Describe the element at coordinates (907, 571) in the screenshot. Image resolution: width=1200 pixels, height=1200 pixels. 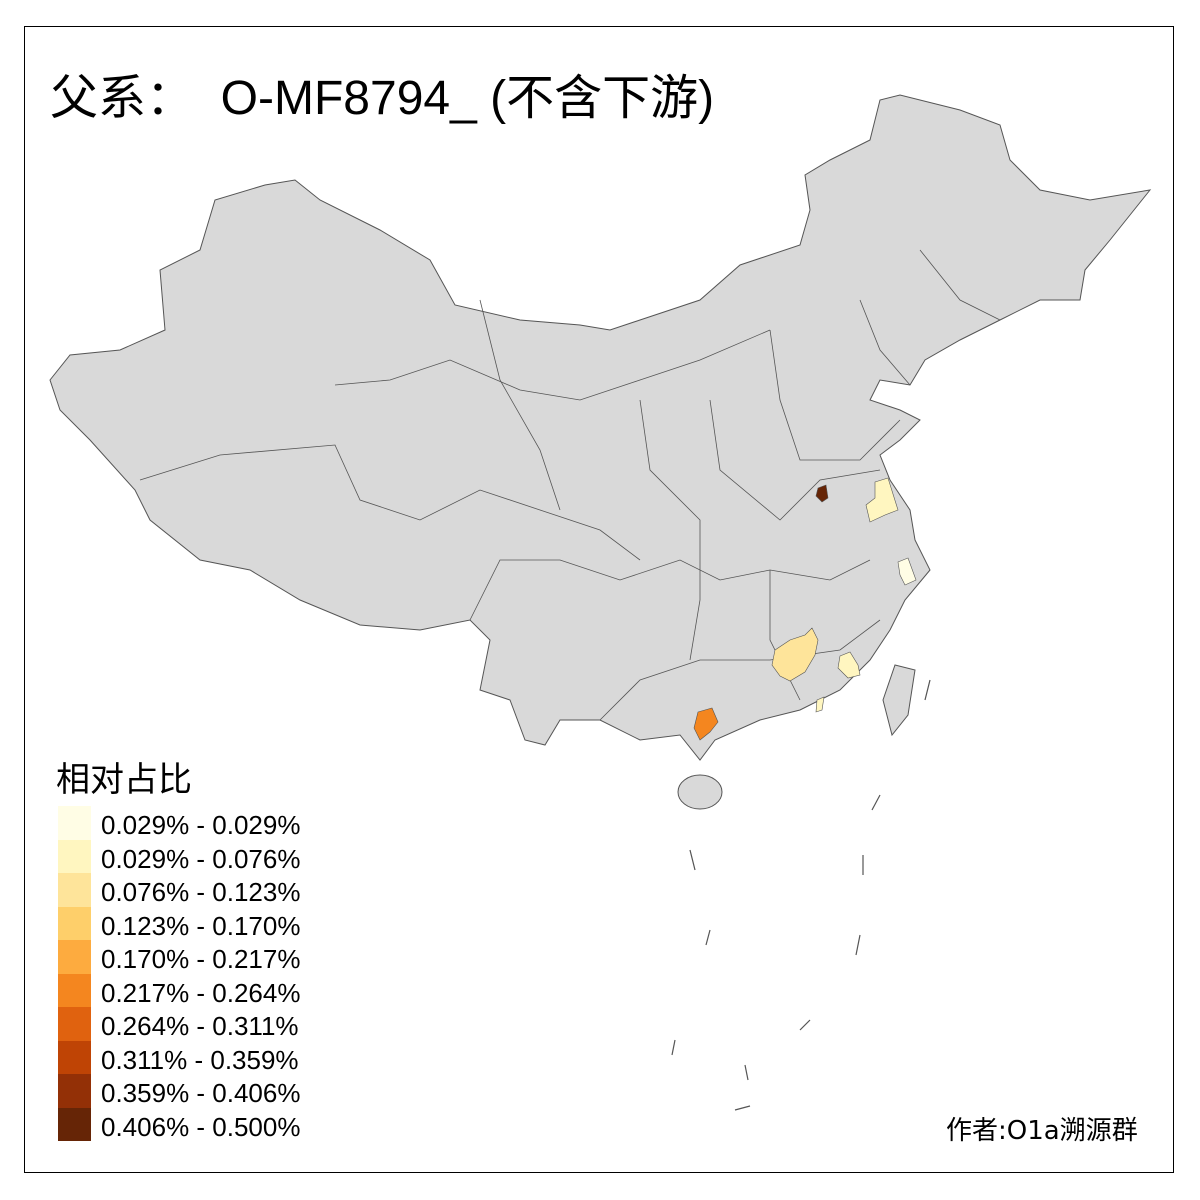
I see `region-class-0-zhejiang` at that location.